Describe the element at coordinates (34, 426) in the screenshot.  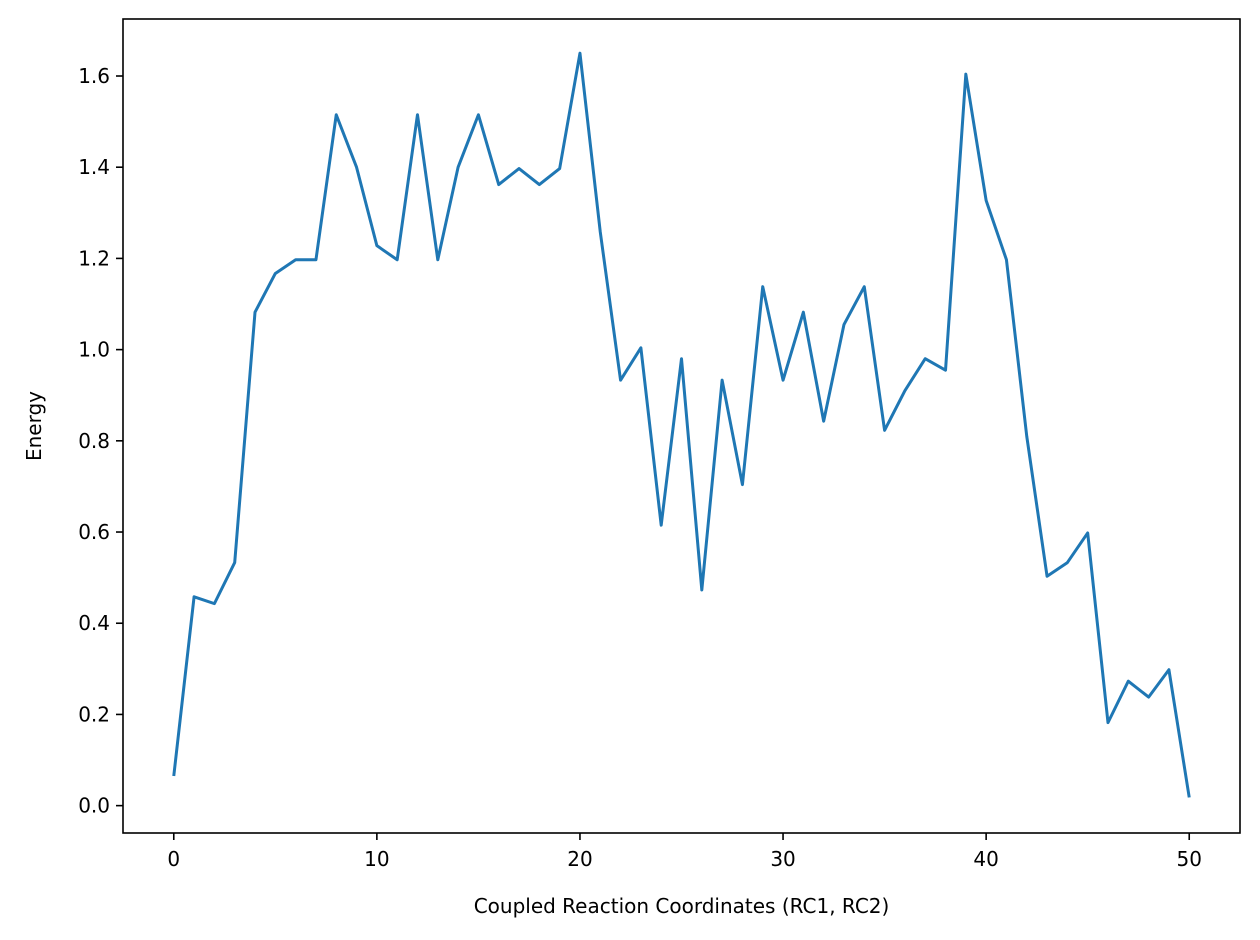
I see `y-axis-title: Energy` at that location.